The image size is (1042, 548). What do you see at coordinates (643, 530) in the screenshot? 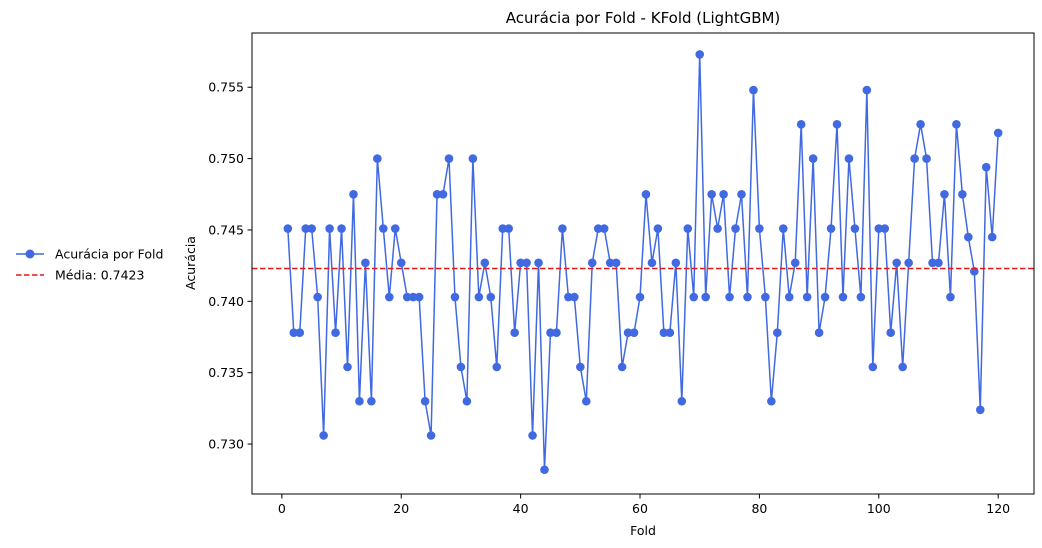
I see `x-axis-title: Fold` at bounding box center [643, 530].